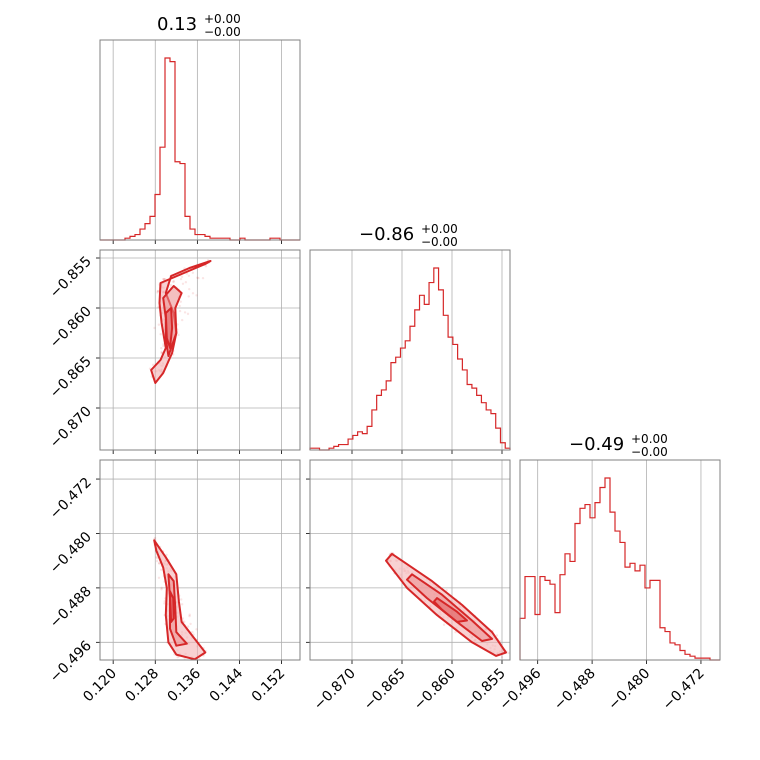  What do you see at coordinates (629, 690) in the screenshot?
I see `x-tick-label-2-2: −0.480` at bounding box center [629, 690].